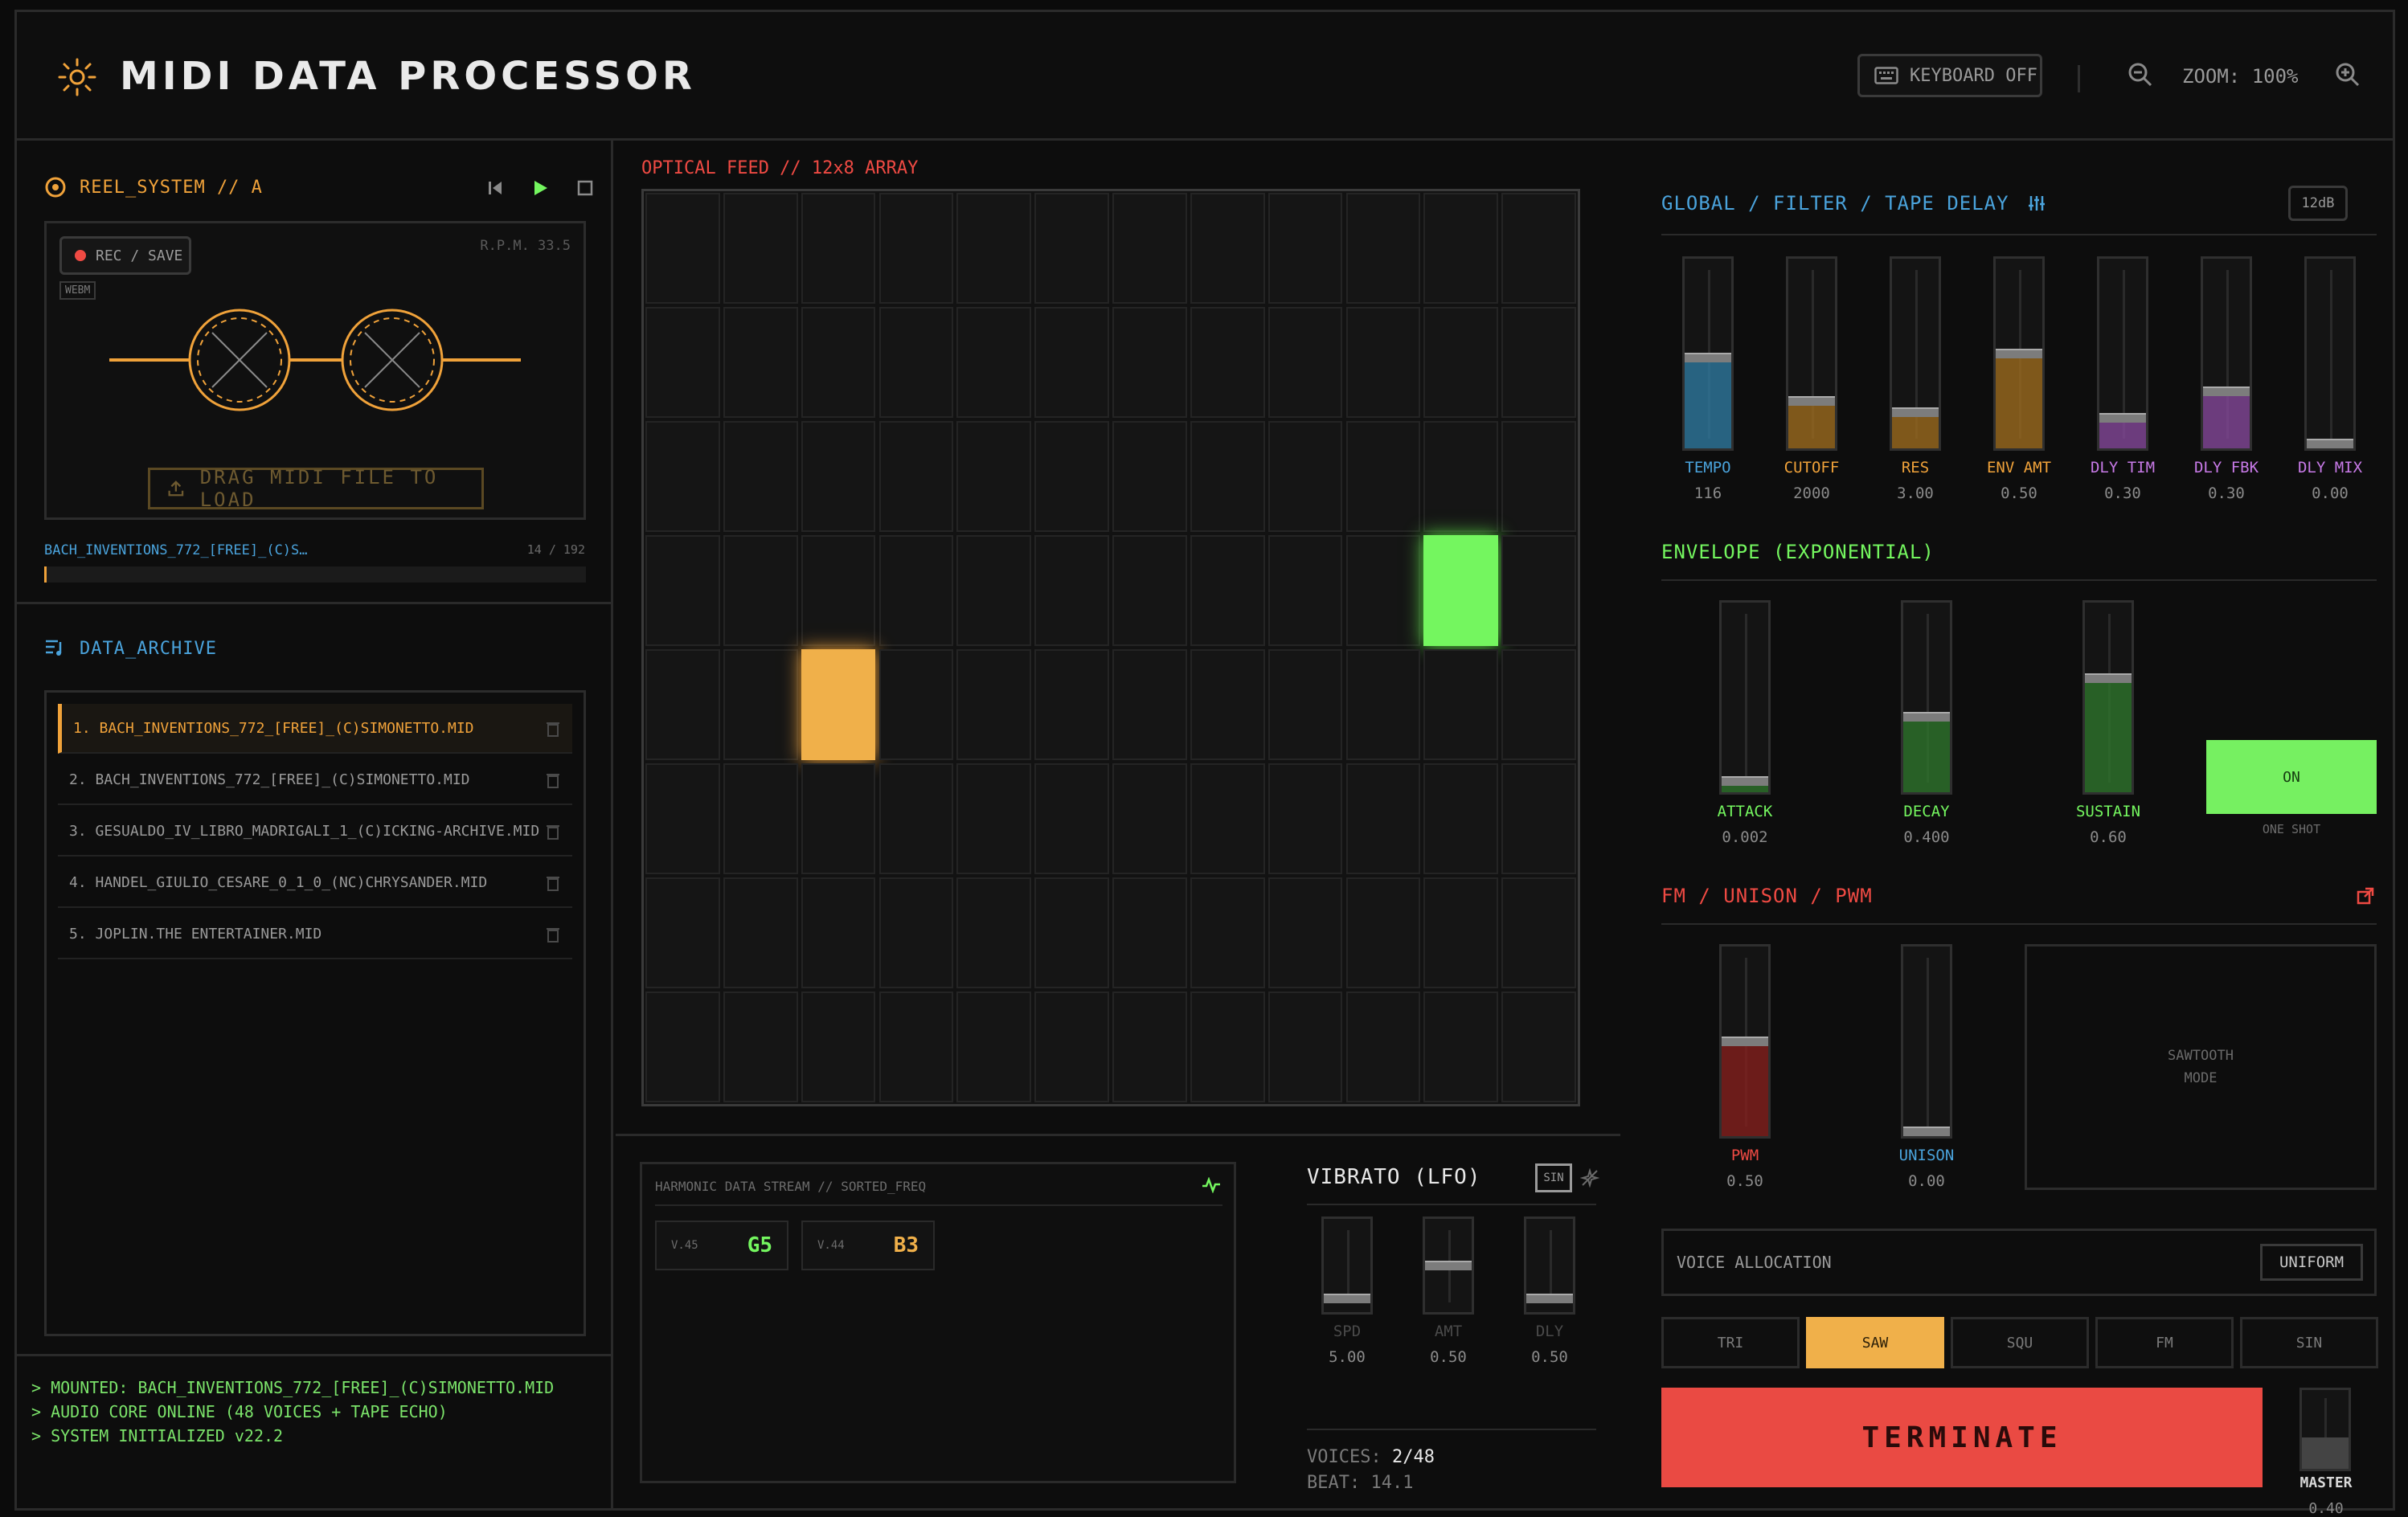 This screenshot has height=1517, width=2408. What do you see at coordinates (2140, 74) in the screenshot?
I see `zoom-out-icon` at bounding box center [2140, 74].